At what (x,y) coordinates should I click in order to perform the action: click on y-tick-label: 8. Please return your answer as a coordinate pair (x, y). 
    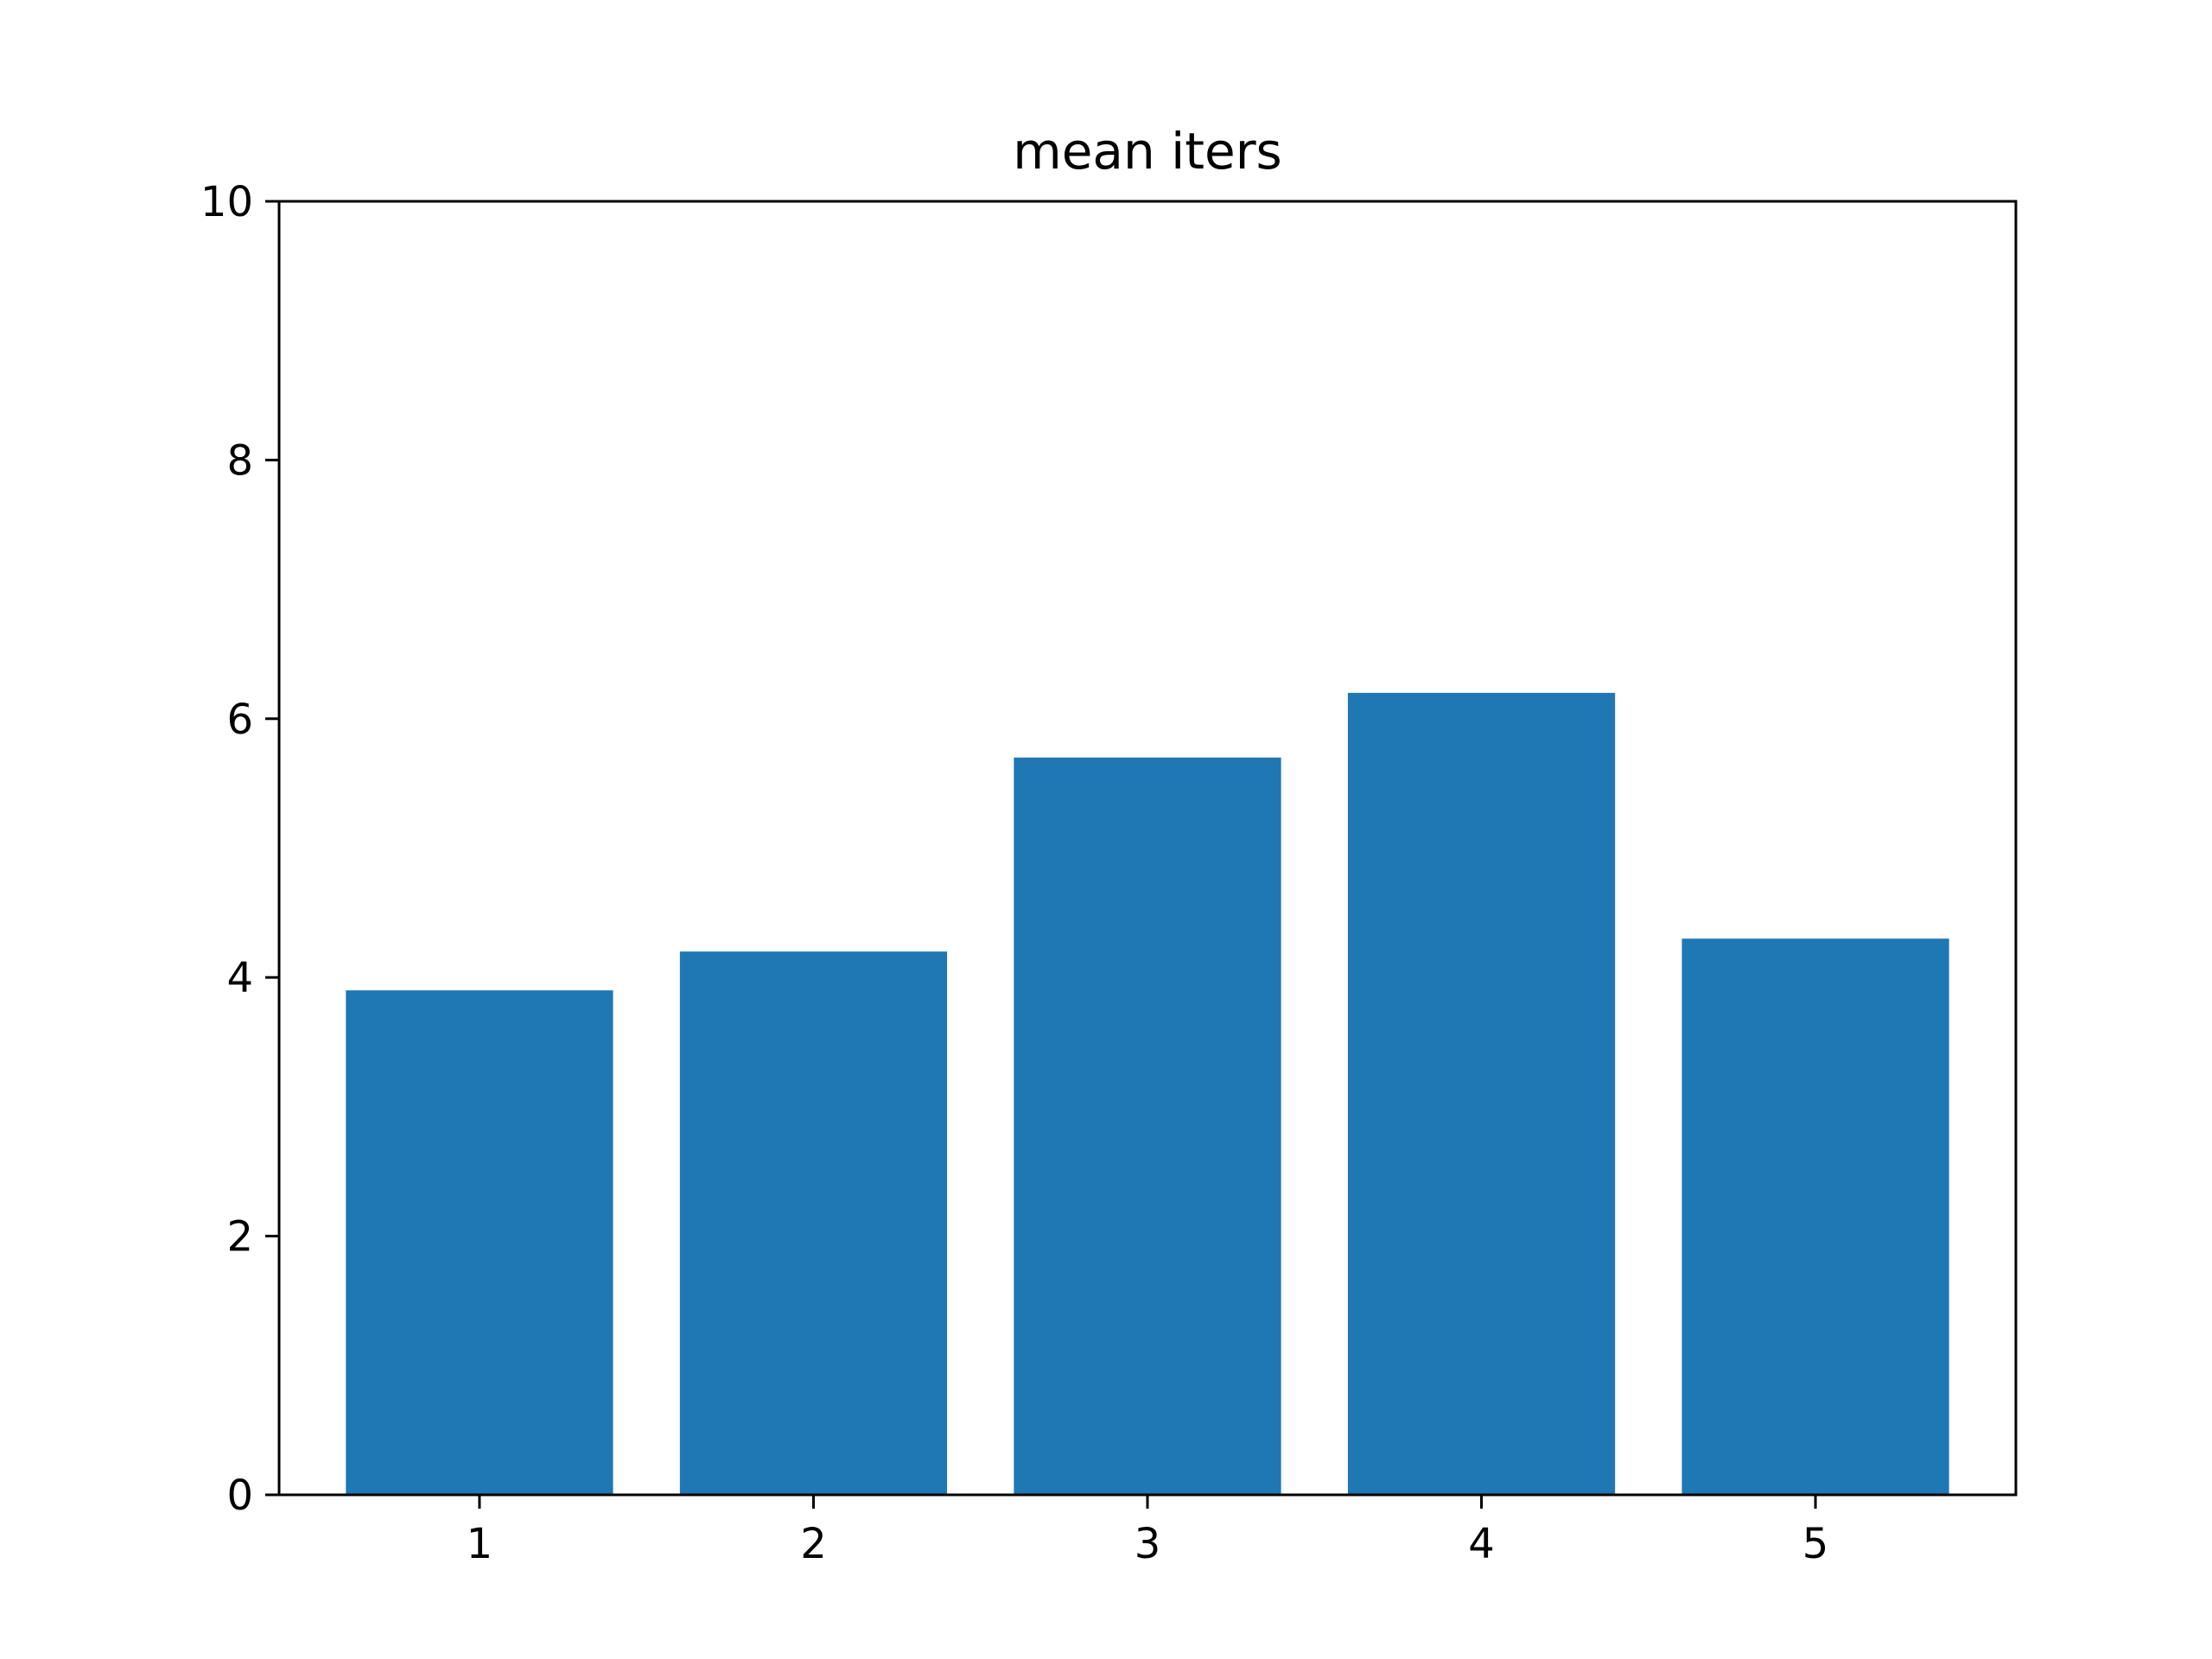
    Looking at the image, I should click on (239, 460).